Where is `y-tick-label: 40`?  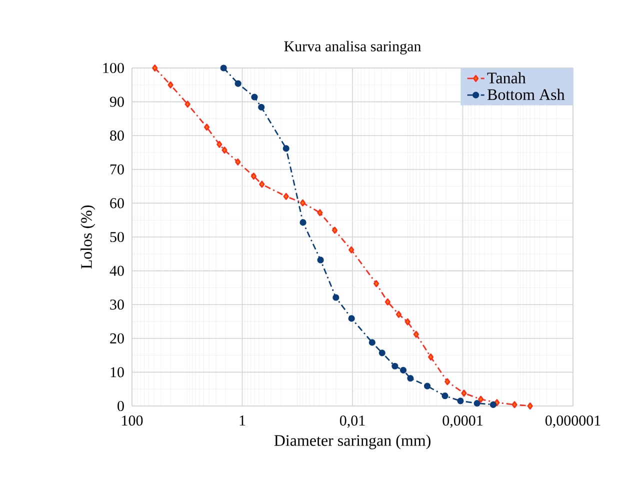
y-tick-label: 40 is located at coordinates (117, 271).